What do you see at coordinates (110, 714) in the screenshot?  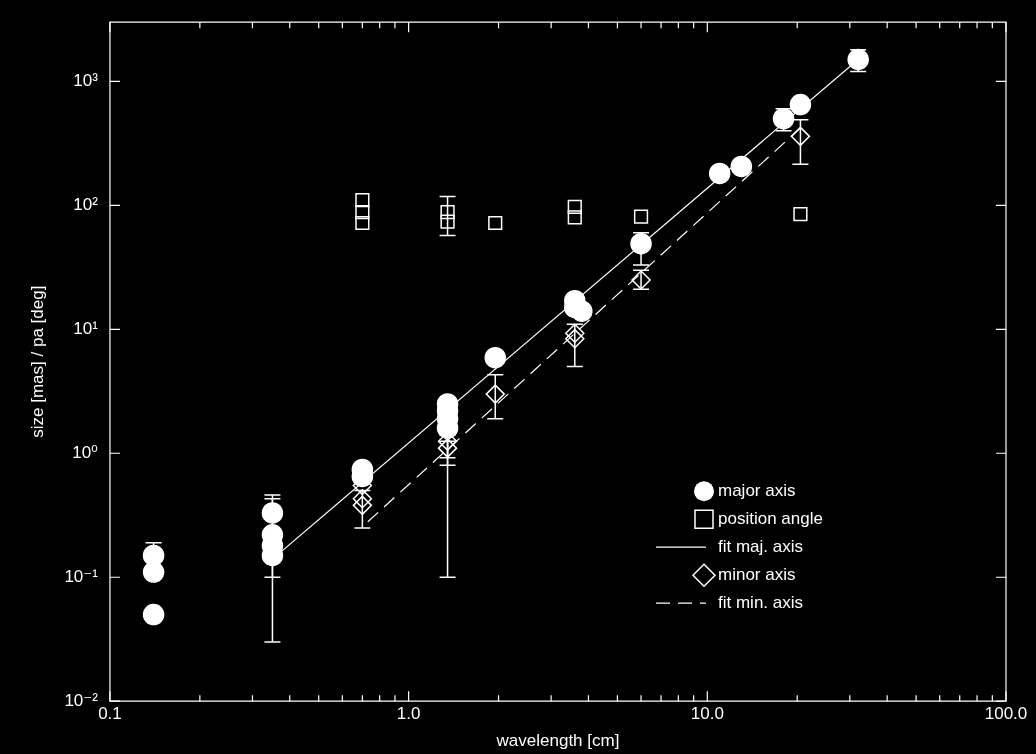 I see `x-tick-label: 0.1` at bounding box center [110, 714].